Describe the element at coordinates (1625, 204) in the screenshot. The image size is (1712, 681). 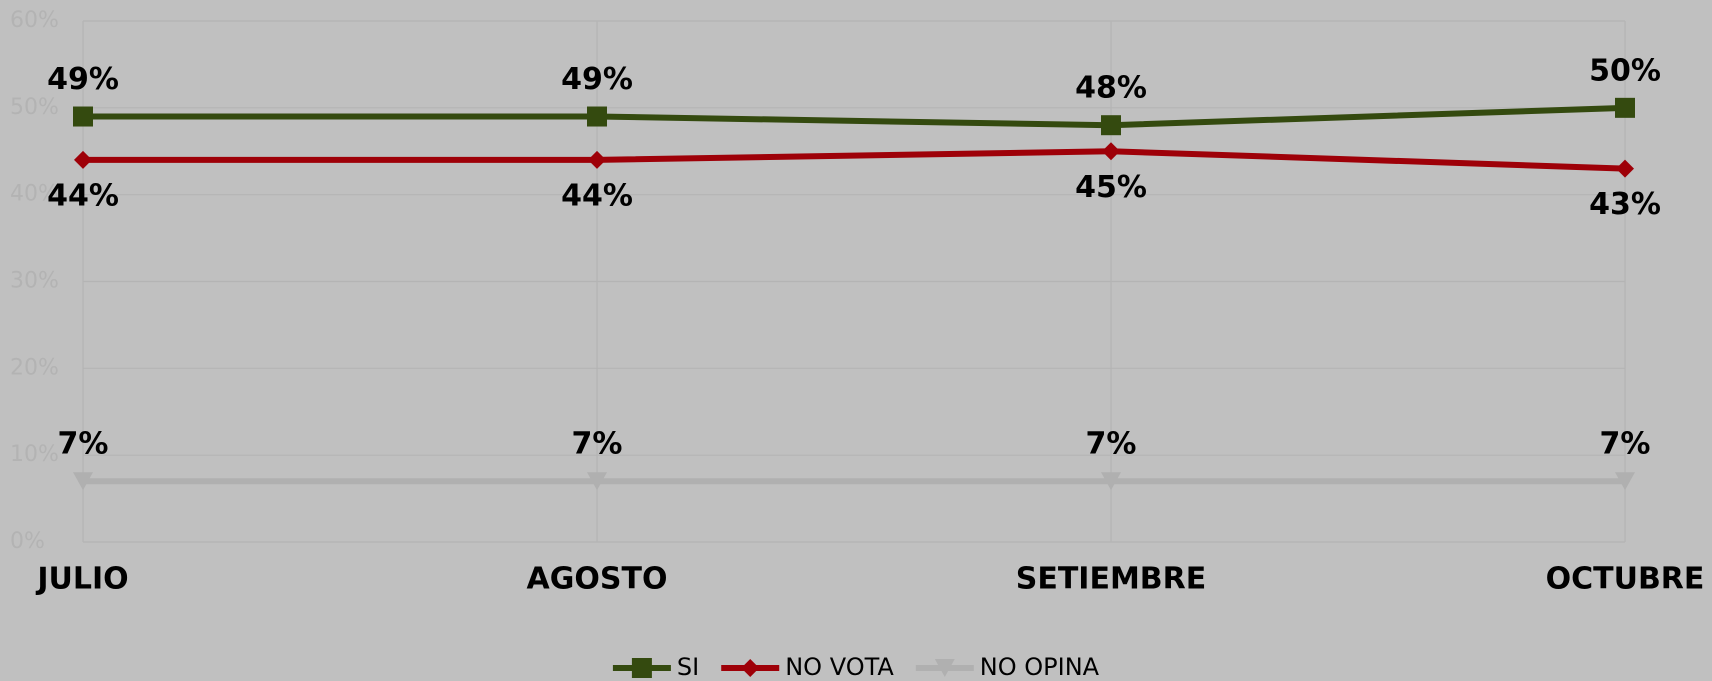
I see `data-label: 43%` at that location.